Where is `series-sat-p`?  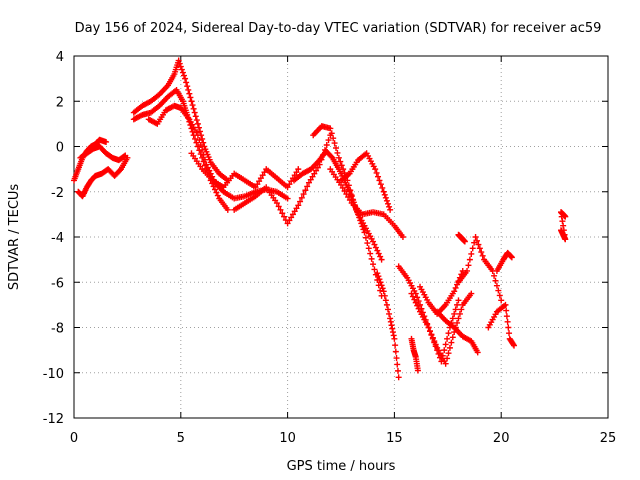
series-sat-p is located at coordinates (441, 292).